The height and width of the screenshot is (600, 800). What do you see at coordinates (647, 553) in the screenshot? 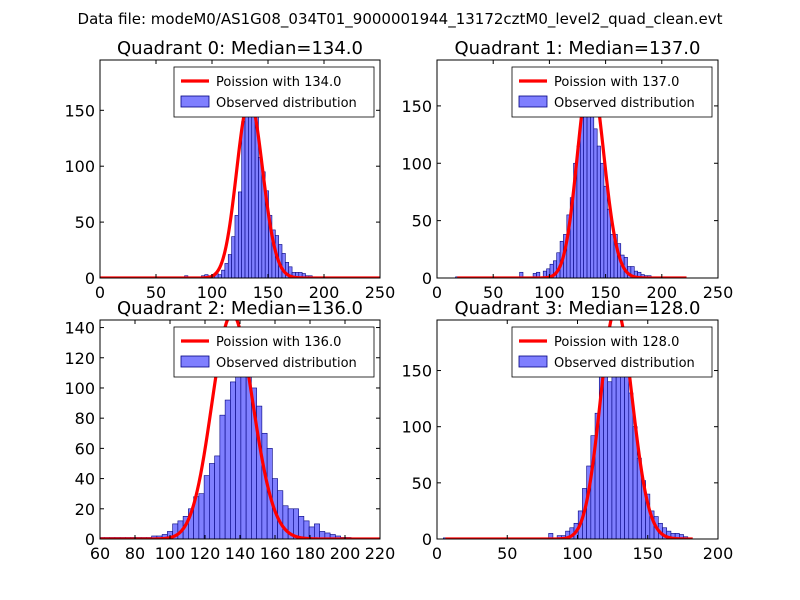
I see `quadrant-3-xtick-label: 150` at bounding box center [647, 553].